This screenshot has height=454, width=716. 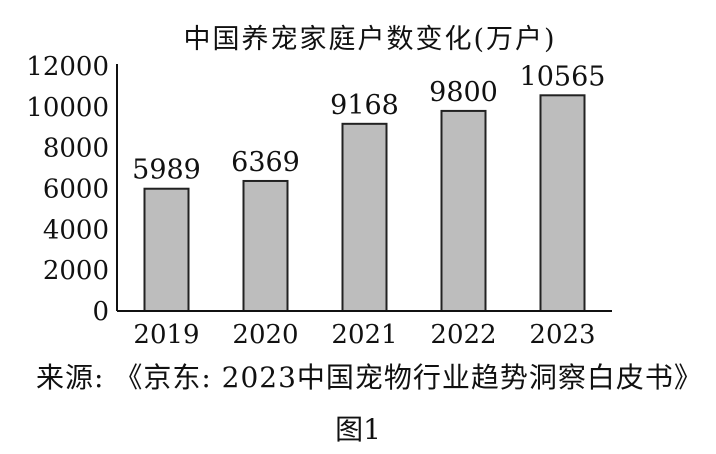 I want to click on data-label-2022: 9800, so click(x=463, y=92).